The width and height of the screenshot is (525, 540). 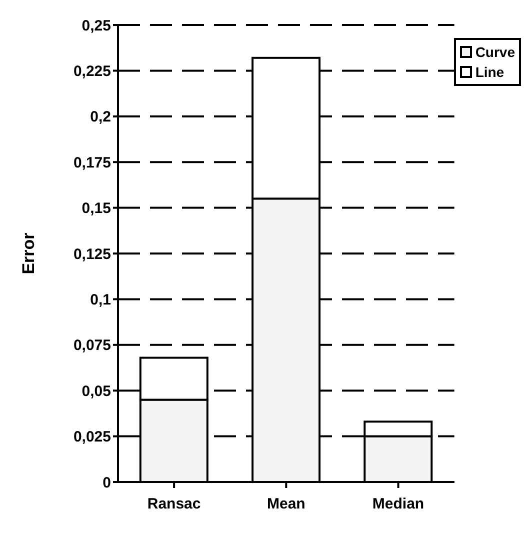 I want to click on x-tick-label: Mean, so click(x=286, y=504).